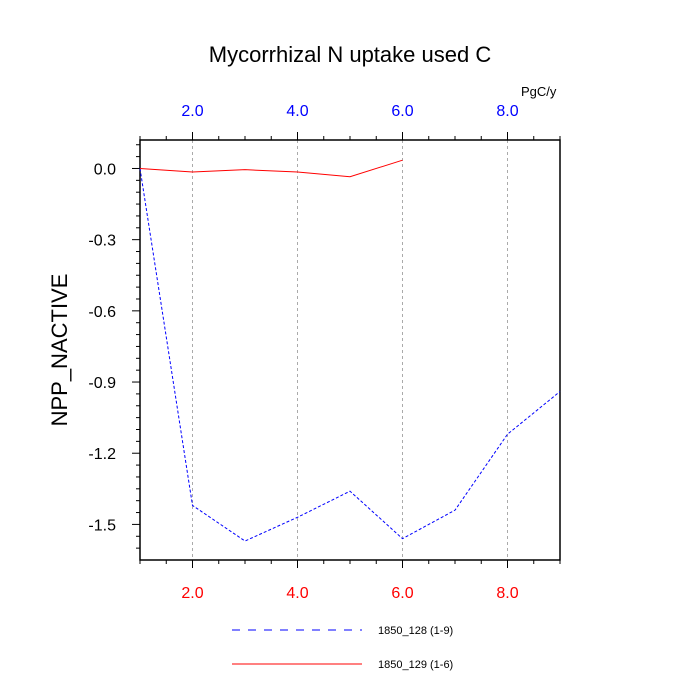  What do you see at coordinates (402, 593) in the screenshot?
I see `x-tick-label: 6.0` at bounding box center [402, 593].